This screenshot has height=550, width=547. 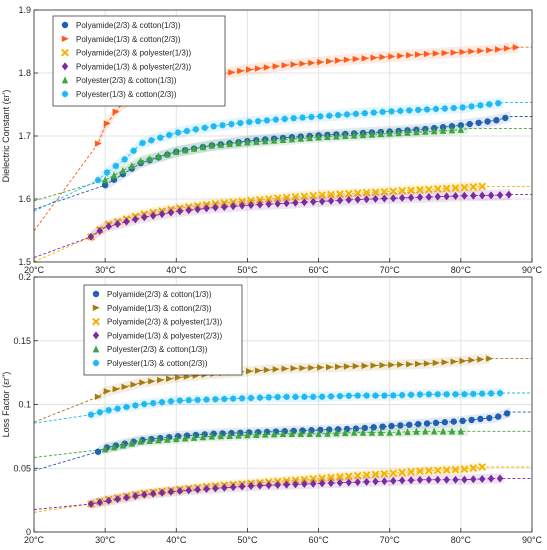 I want to click on x-tick-label: 40°C, so click(x=176, y=270).